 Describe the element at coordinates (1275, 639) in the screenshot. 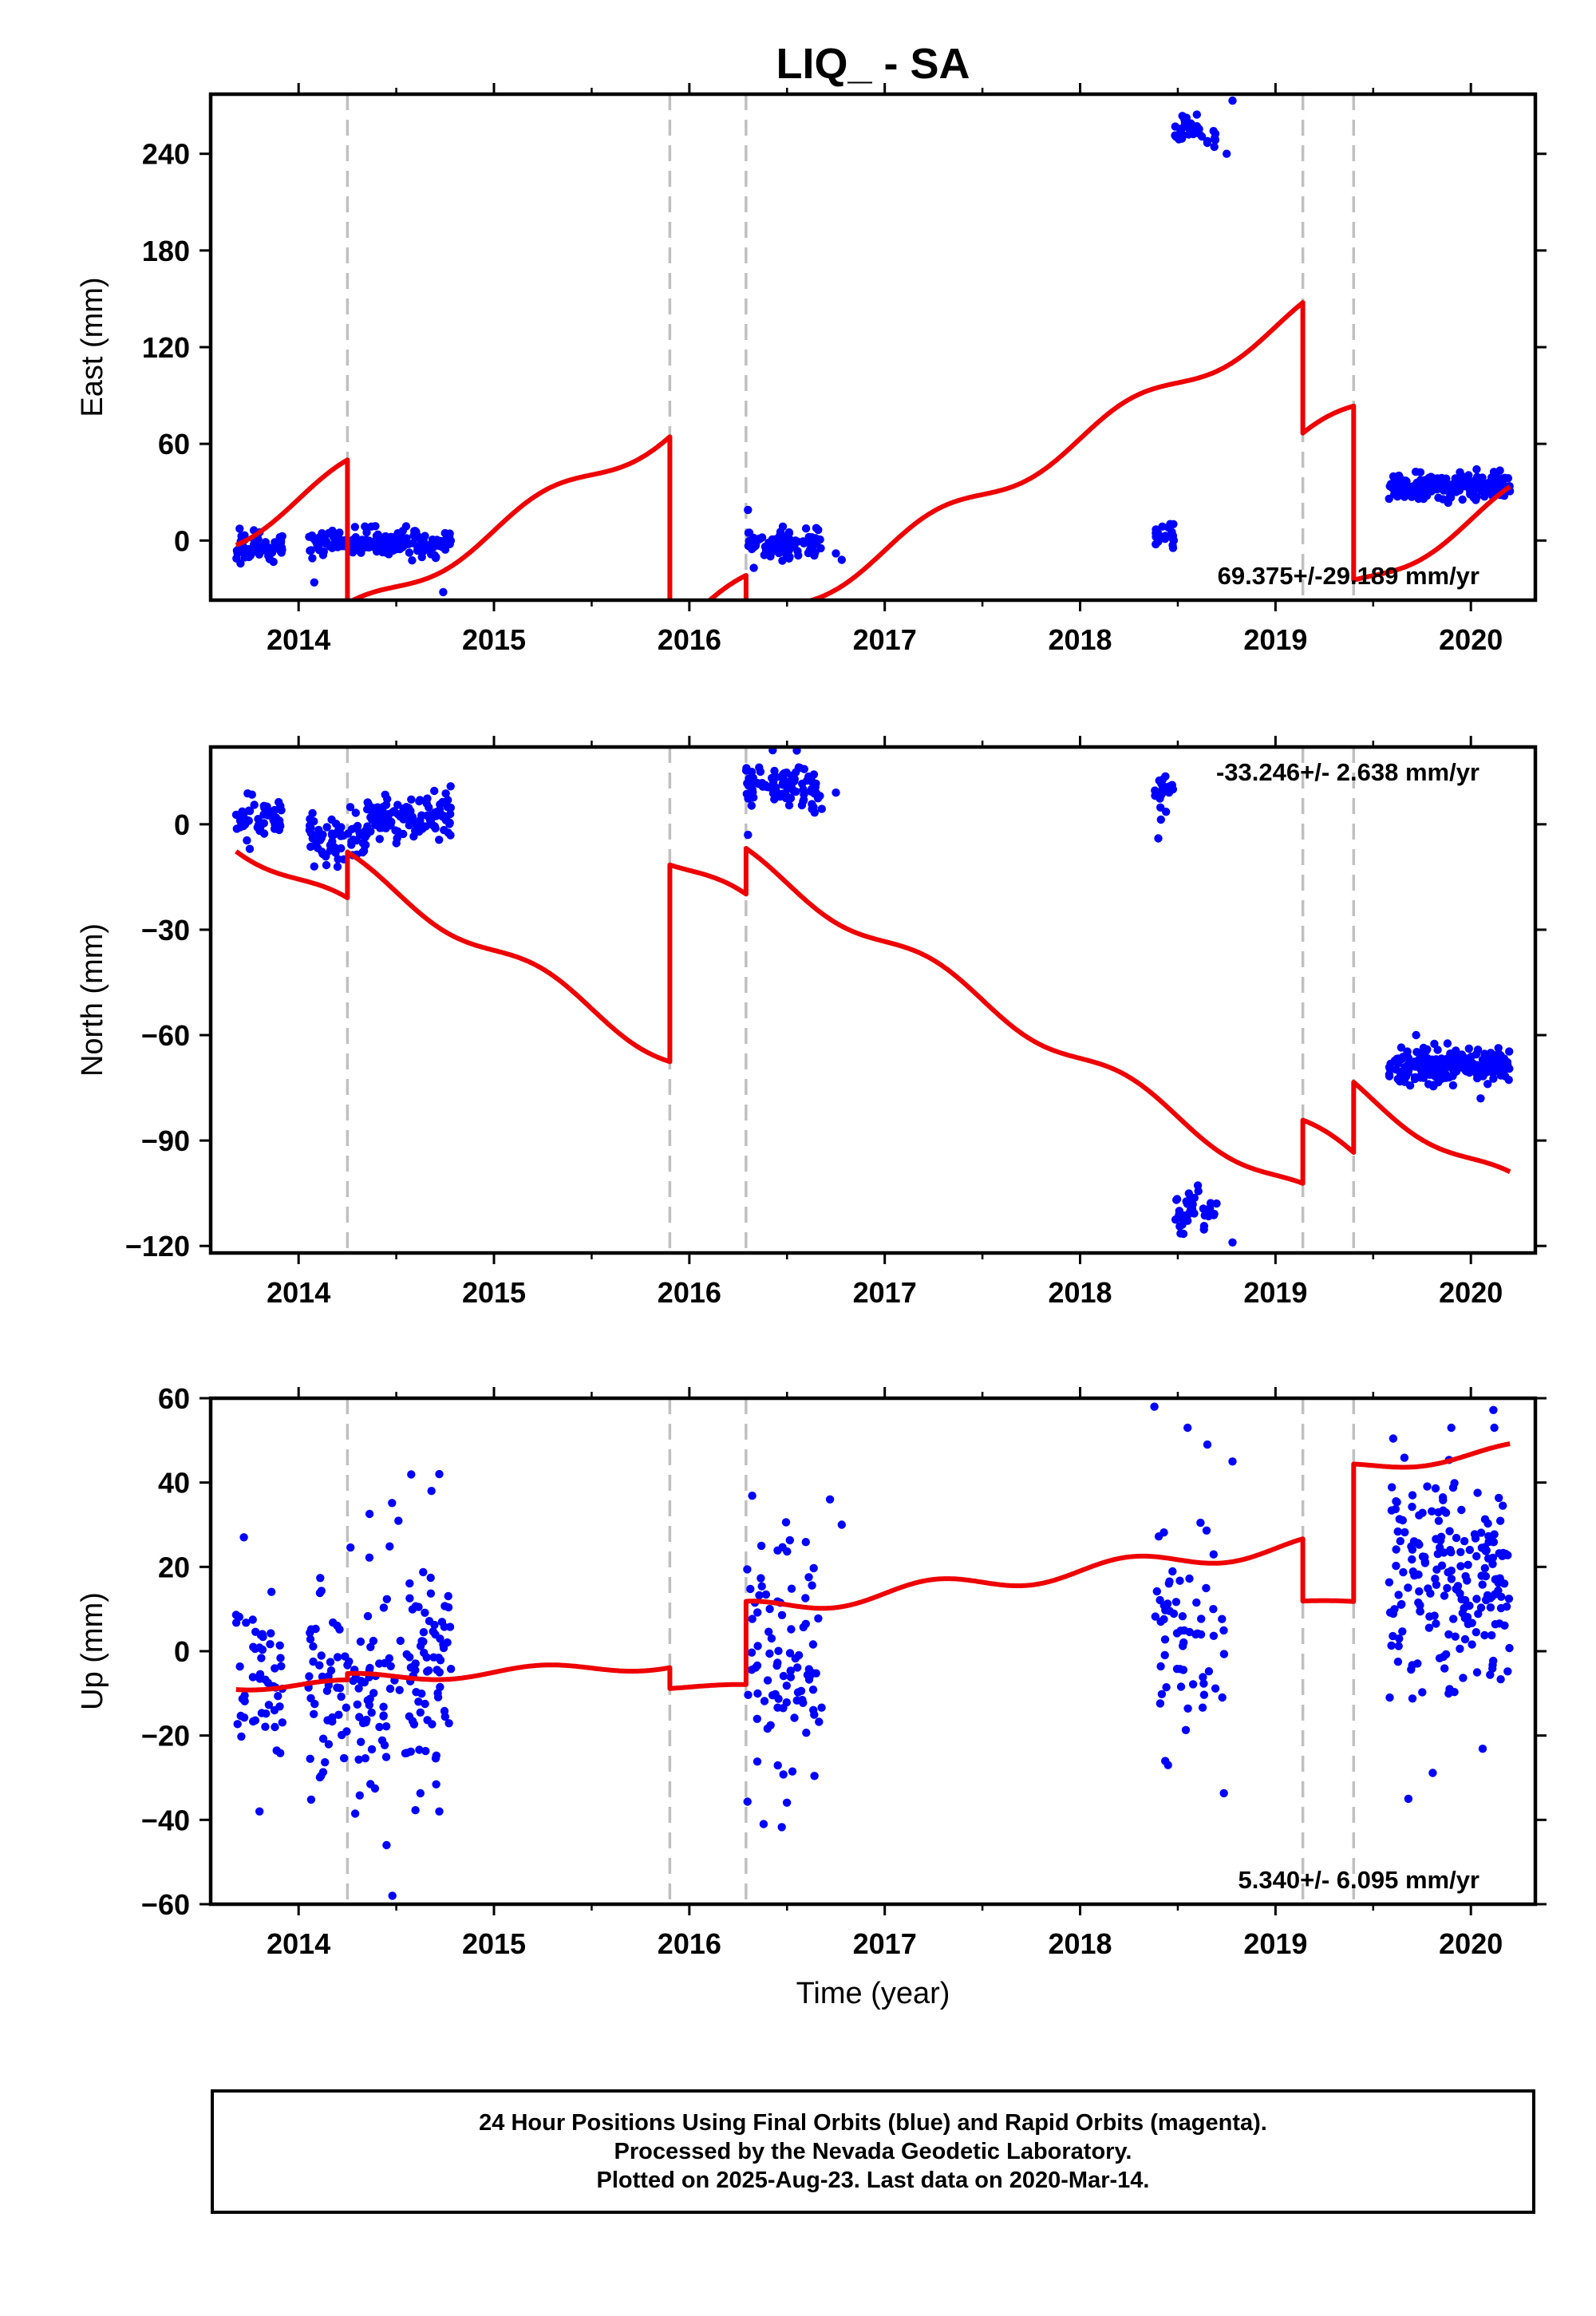

I see `x-tick-label: 2019` at that location.